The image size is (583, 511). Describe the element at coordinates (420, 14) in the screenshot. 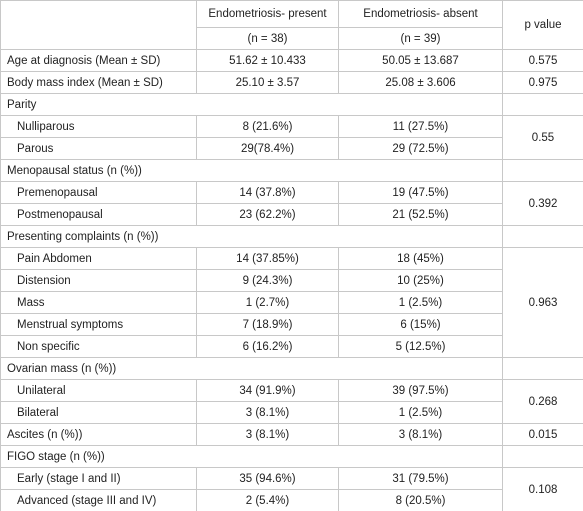

I see `column-header: Endometriosis- absent` at that location.